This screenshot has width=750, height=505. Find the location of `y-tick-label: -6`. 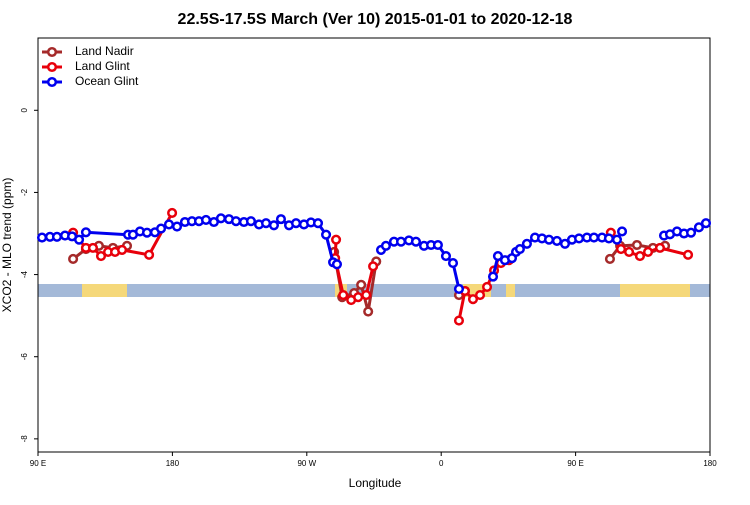

y-tick-label: -6 is located at coordinates (24, 357).